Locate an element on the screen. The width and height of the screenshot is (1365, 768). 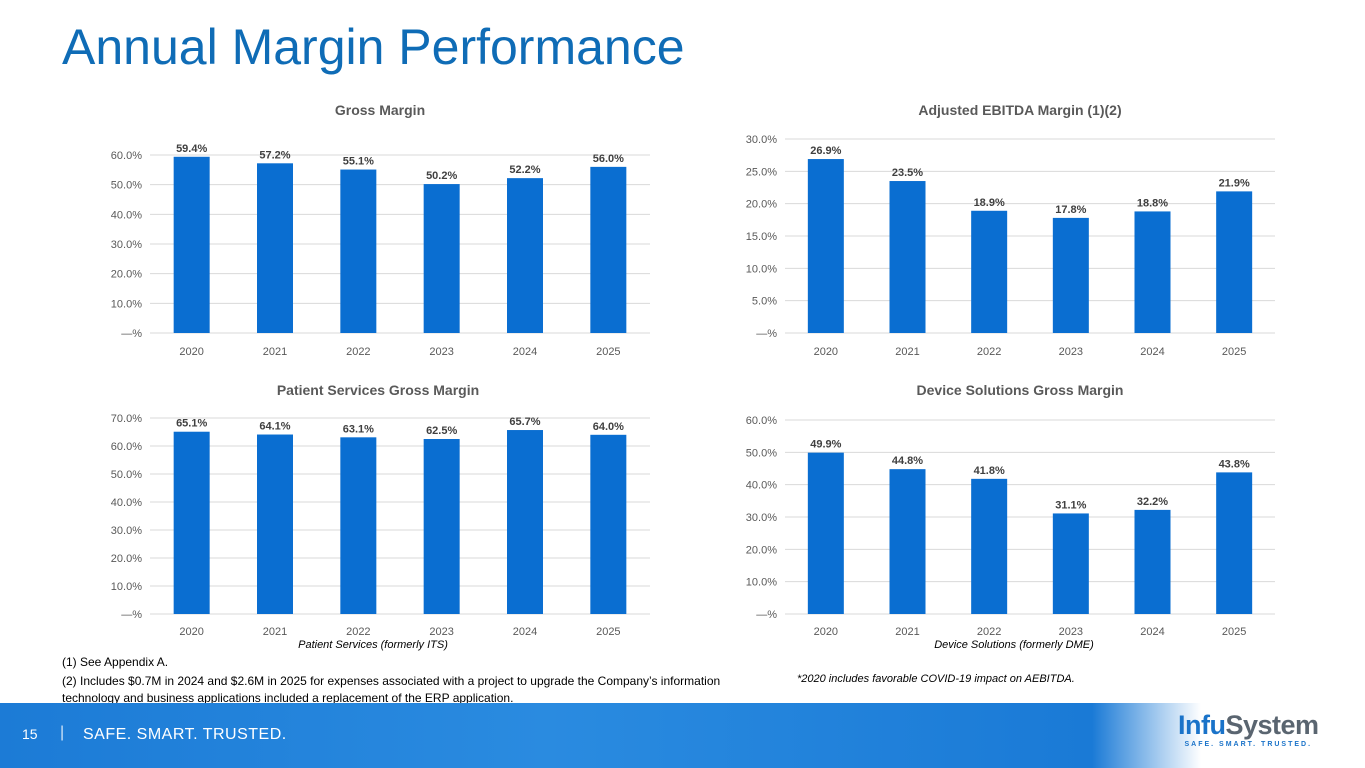
data-label: 18.8% is located at coordinates (1152, 203).